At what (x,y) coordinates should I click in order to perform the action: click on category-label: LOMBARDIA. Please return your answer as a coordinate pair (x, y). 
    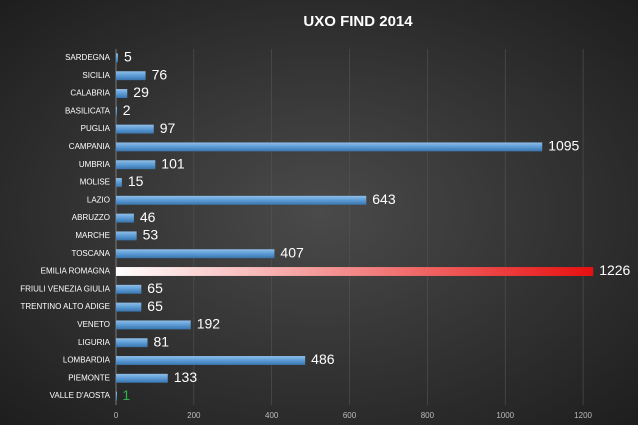
    Looking at the image, I should click on (87, 360).